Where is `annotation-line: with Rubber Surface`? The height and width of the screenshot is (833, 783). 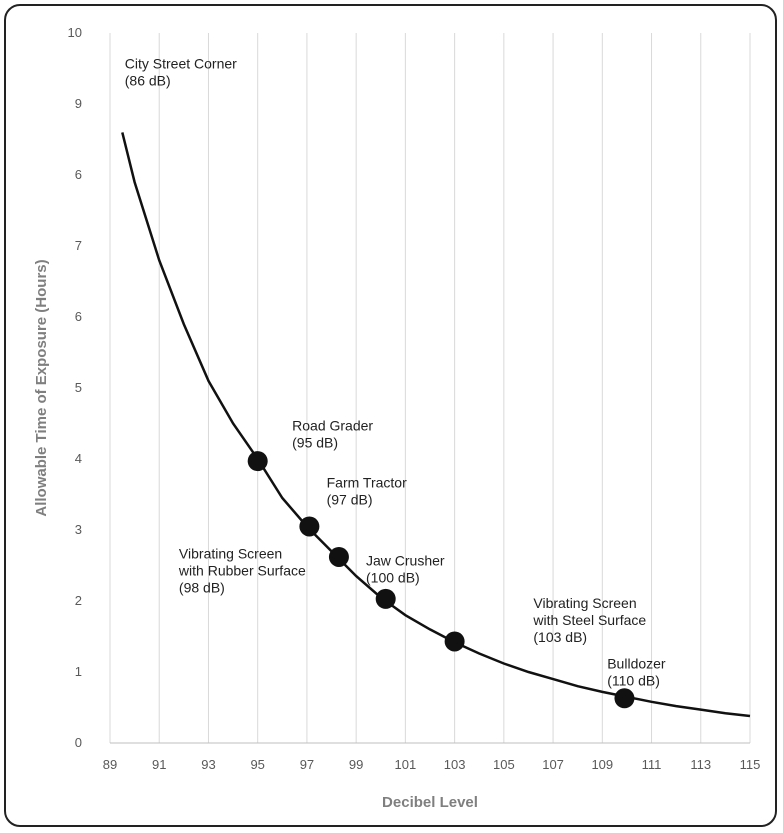 annotation-line: with Rubber Surface is located at coordinates (242, 570).